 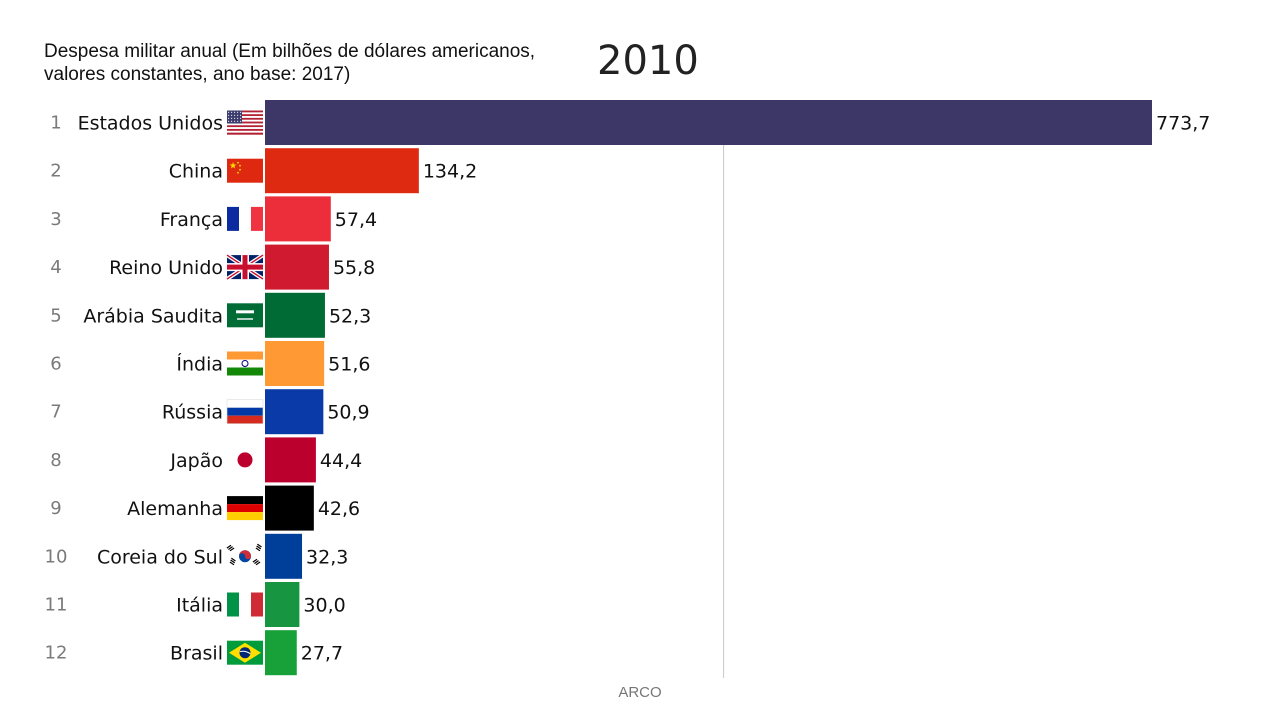 What do you see at coordinates (339, 509) in the screenshot?
I see `value-label: 42,6` at bounding box center [339, 509].